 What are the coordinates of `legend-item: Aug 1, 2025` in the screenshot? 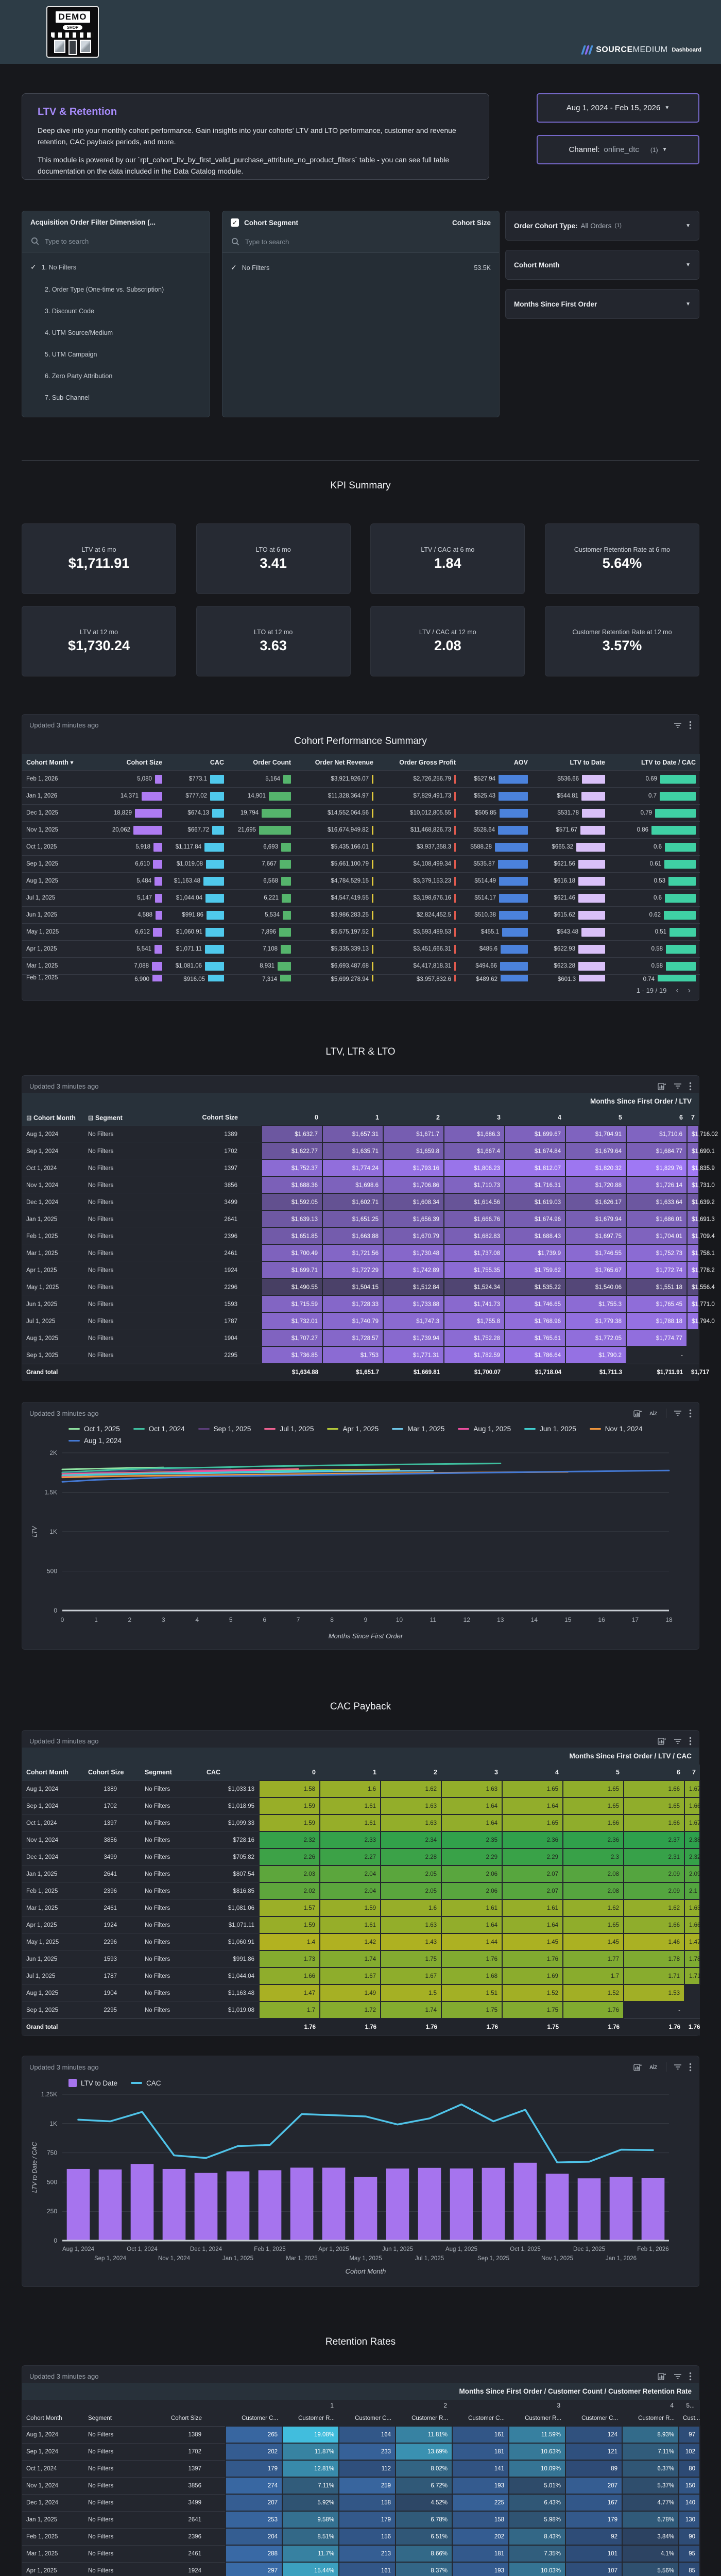 It's located at (484, 1429).